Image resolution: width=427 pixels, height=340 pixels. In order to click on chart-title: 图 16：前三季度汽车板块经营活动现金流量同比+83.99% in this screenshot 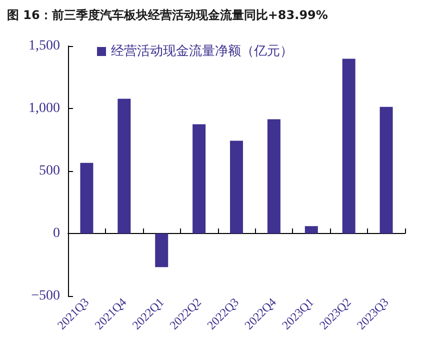, I will do `click(167, 15)`.